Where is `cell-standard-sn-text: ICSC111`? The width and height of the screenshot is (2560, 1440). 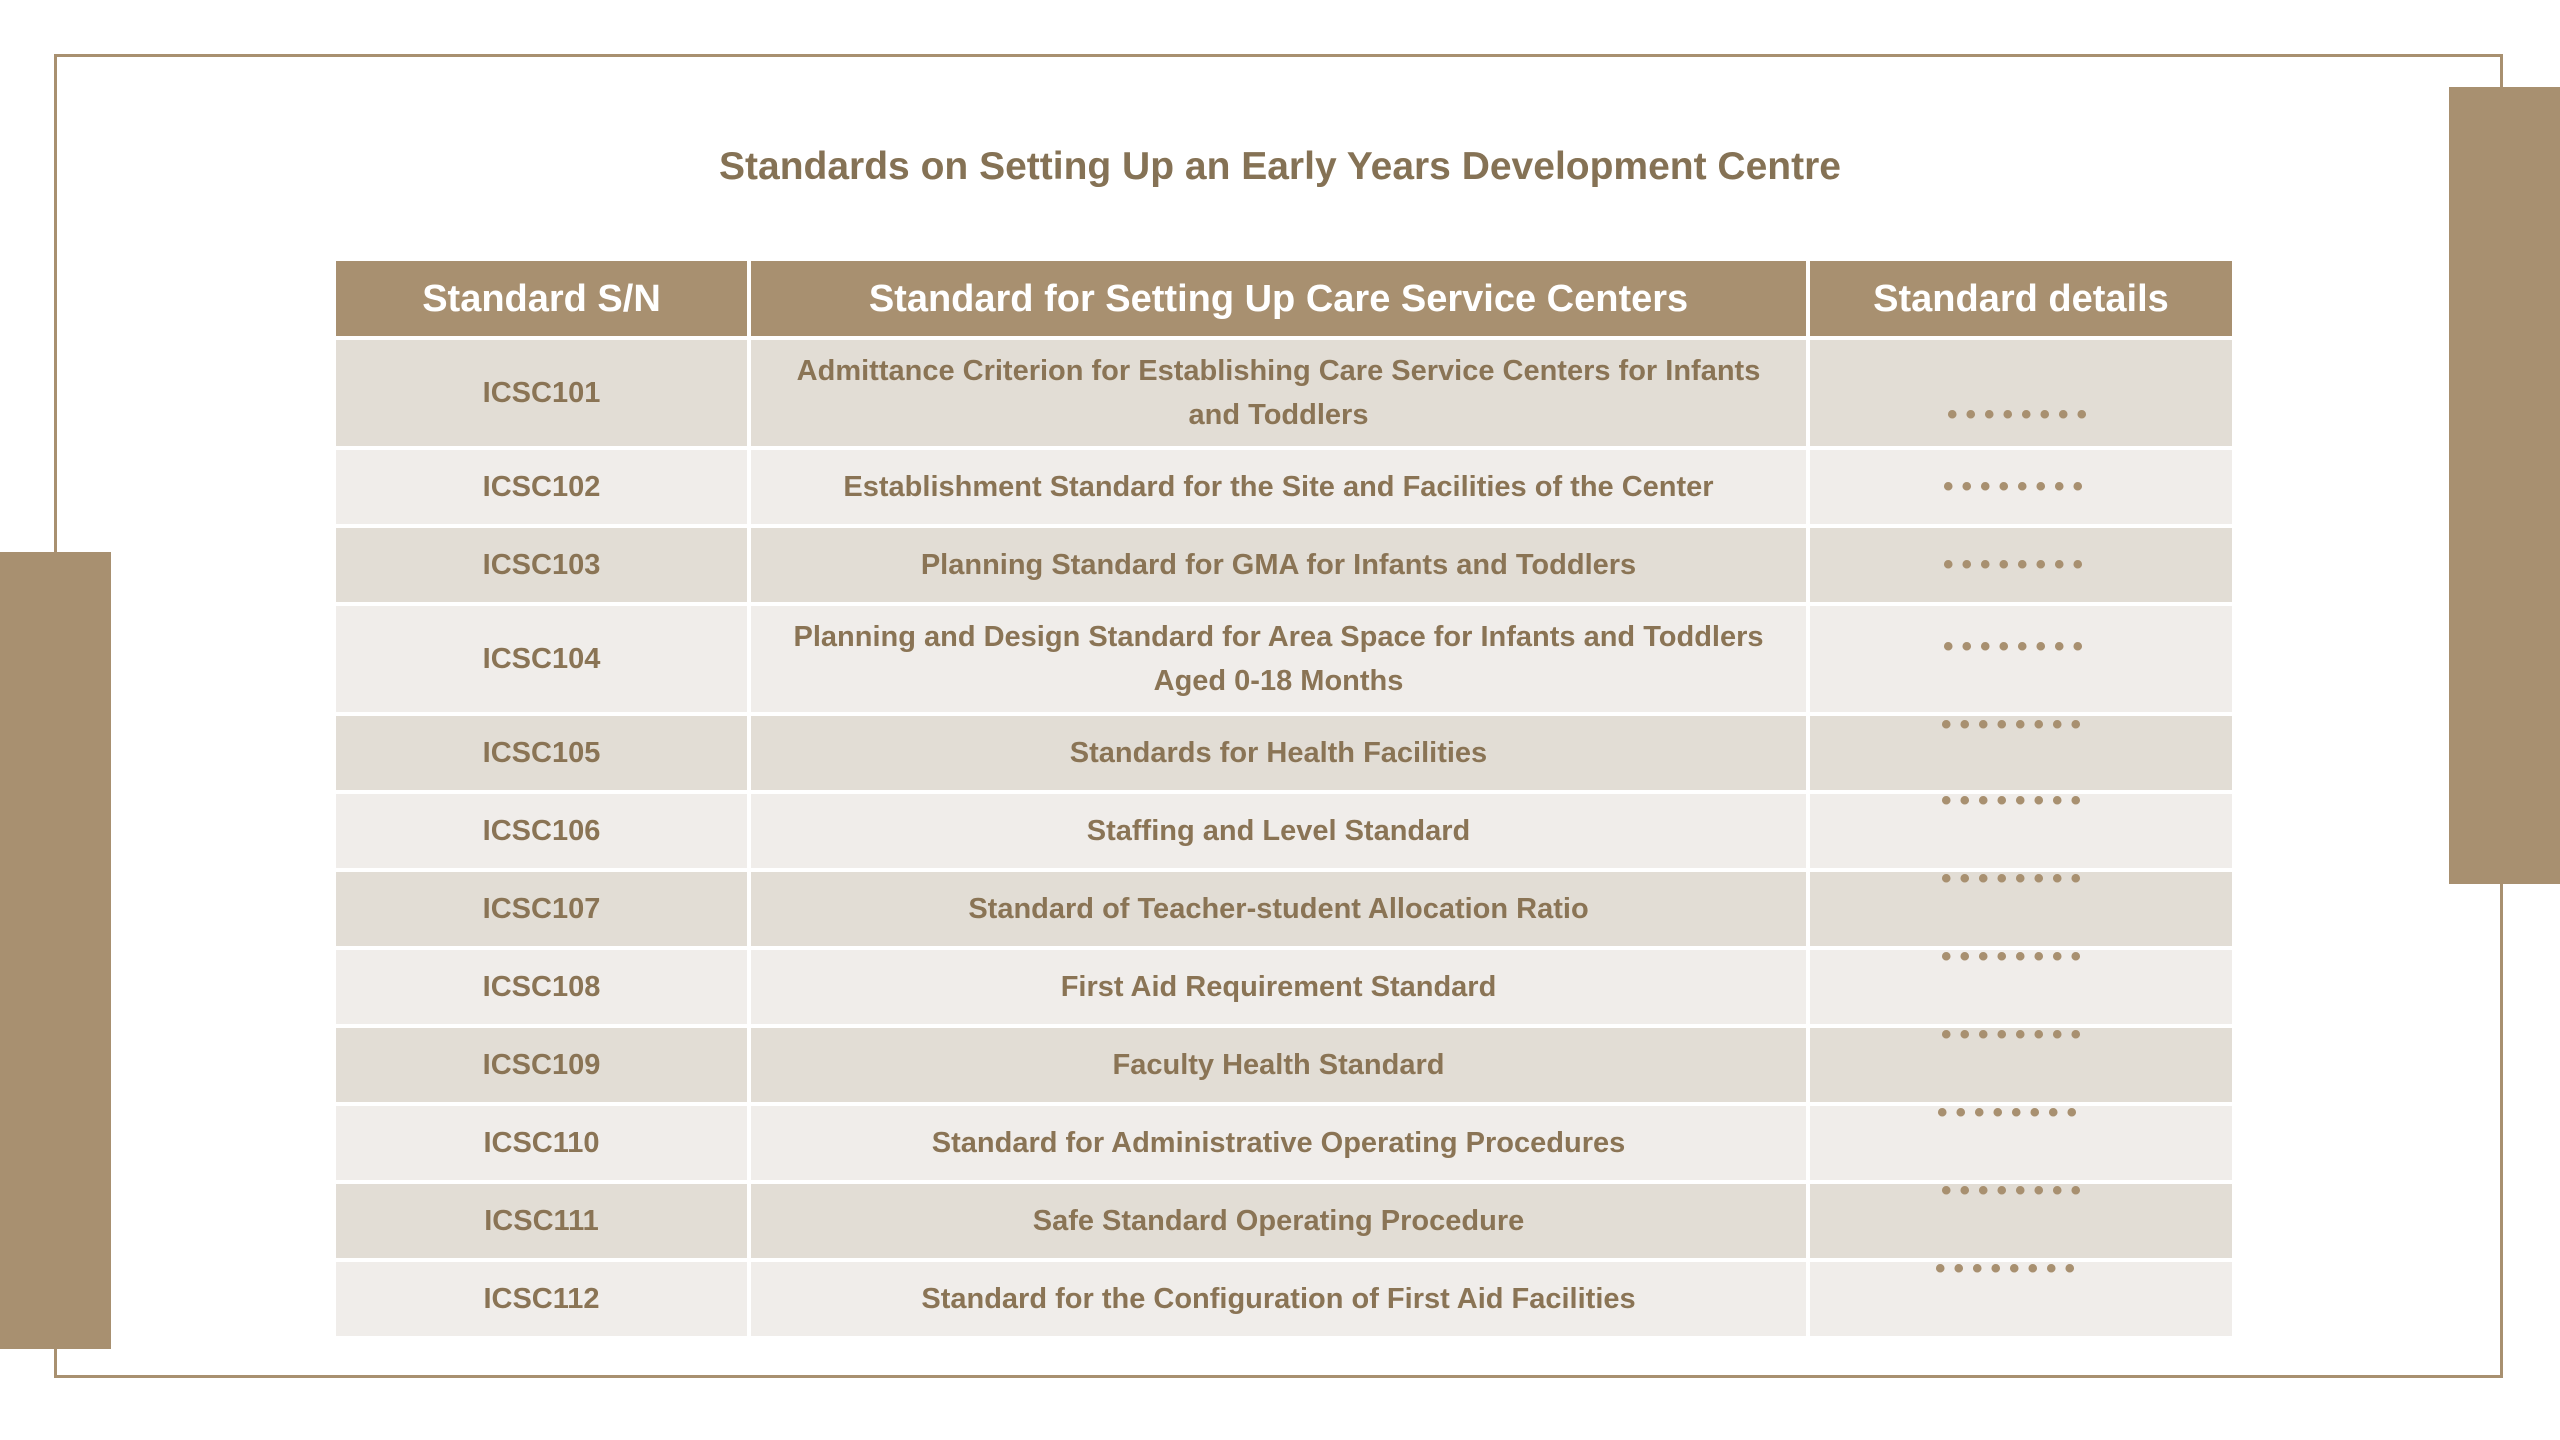 cell-standard-sn-text: ICSC111 is located at coordinates (541, 1221).